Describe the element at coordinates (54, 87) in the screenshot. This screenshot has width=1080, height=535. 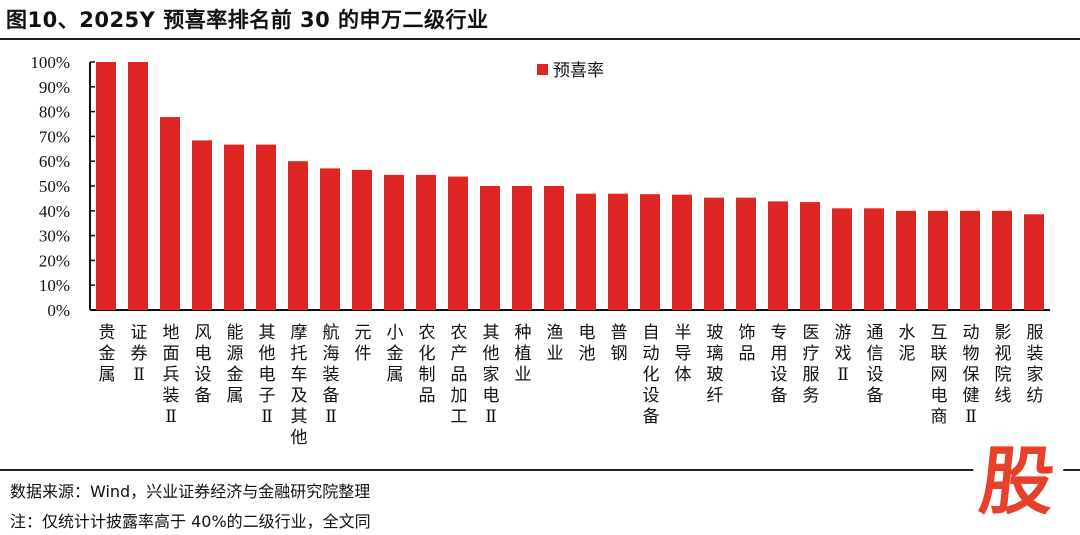
I see `y-tick-label: 90%` at that location.